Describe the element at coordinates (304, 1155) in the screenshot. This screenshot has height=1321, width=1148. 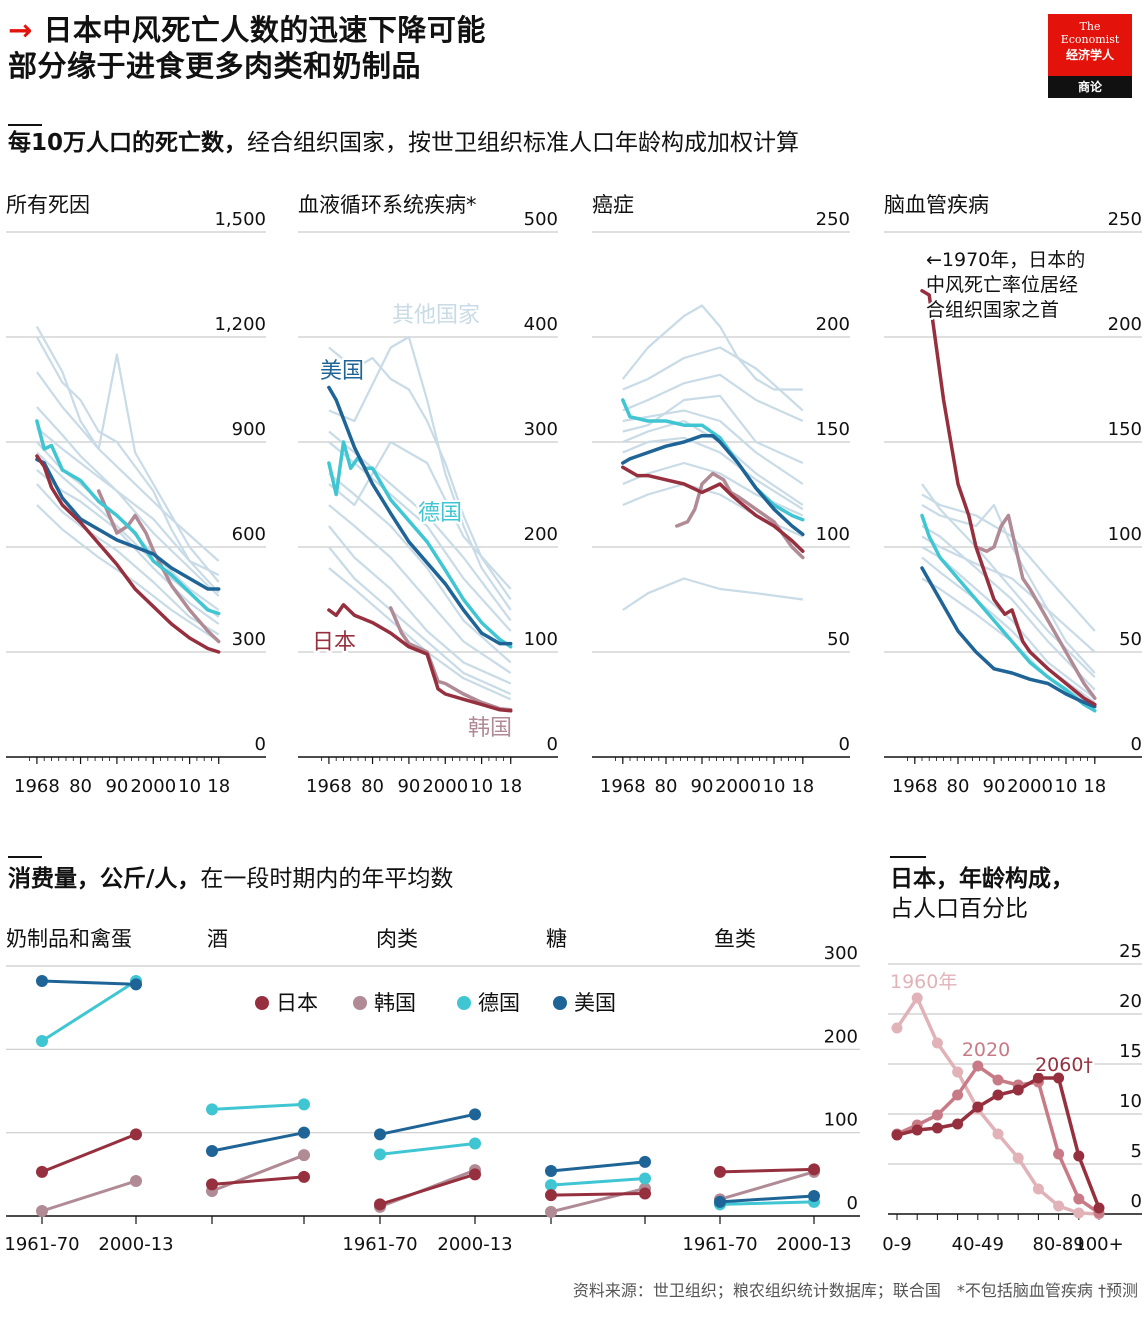
I see `consumption-point-korea` at that location.